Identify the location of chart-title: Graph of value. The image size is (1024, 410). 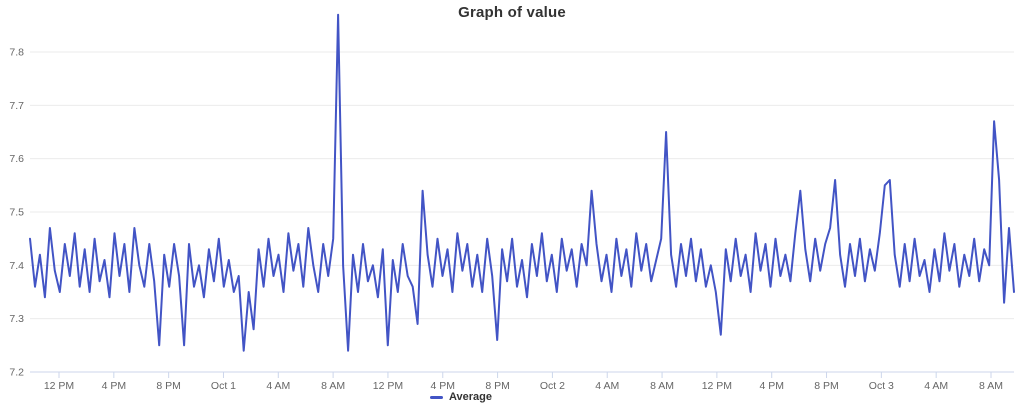
(512, 12).